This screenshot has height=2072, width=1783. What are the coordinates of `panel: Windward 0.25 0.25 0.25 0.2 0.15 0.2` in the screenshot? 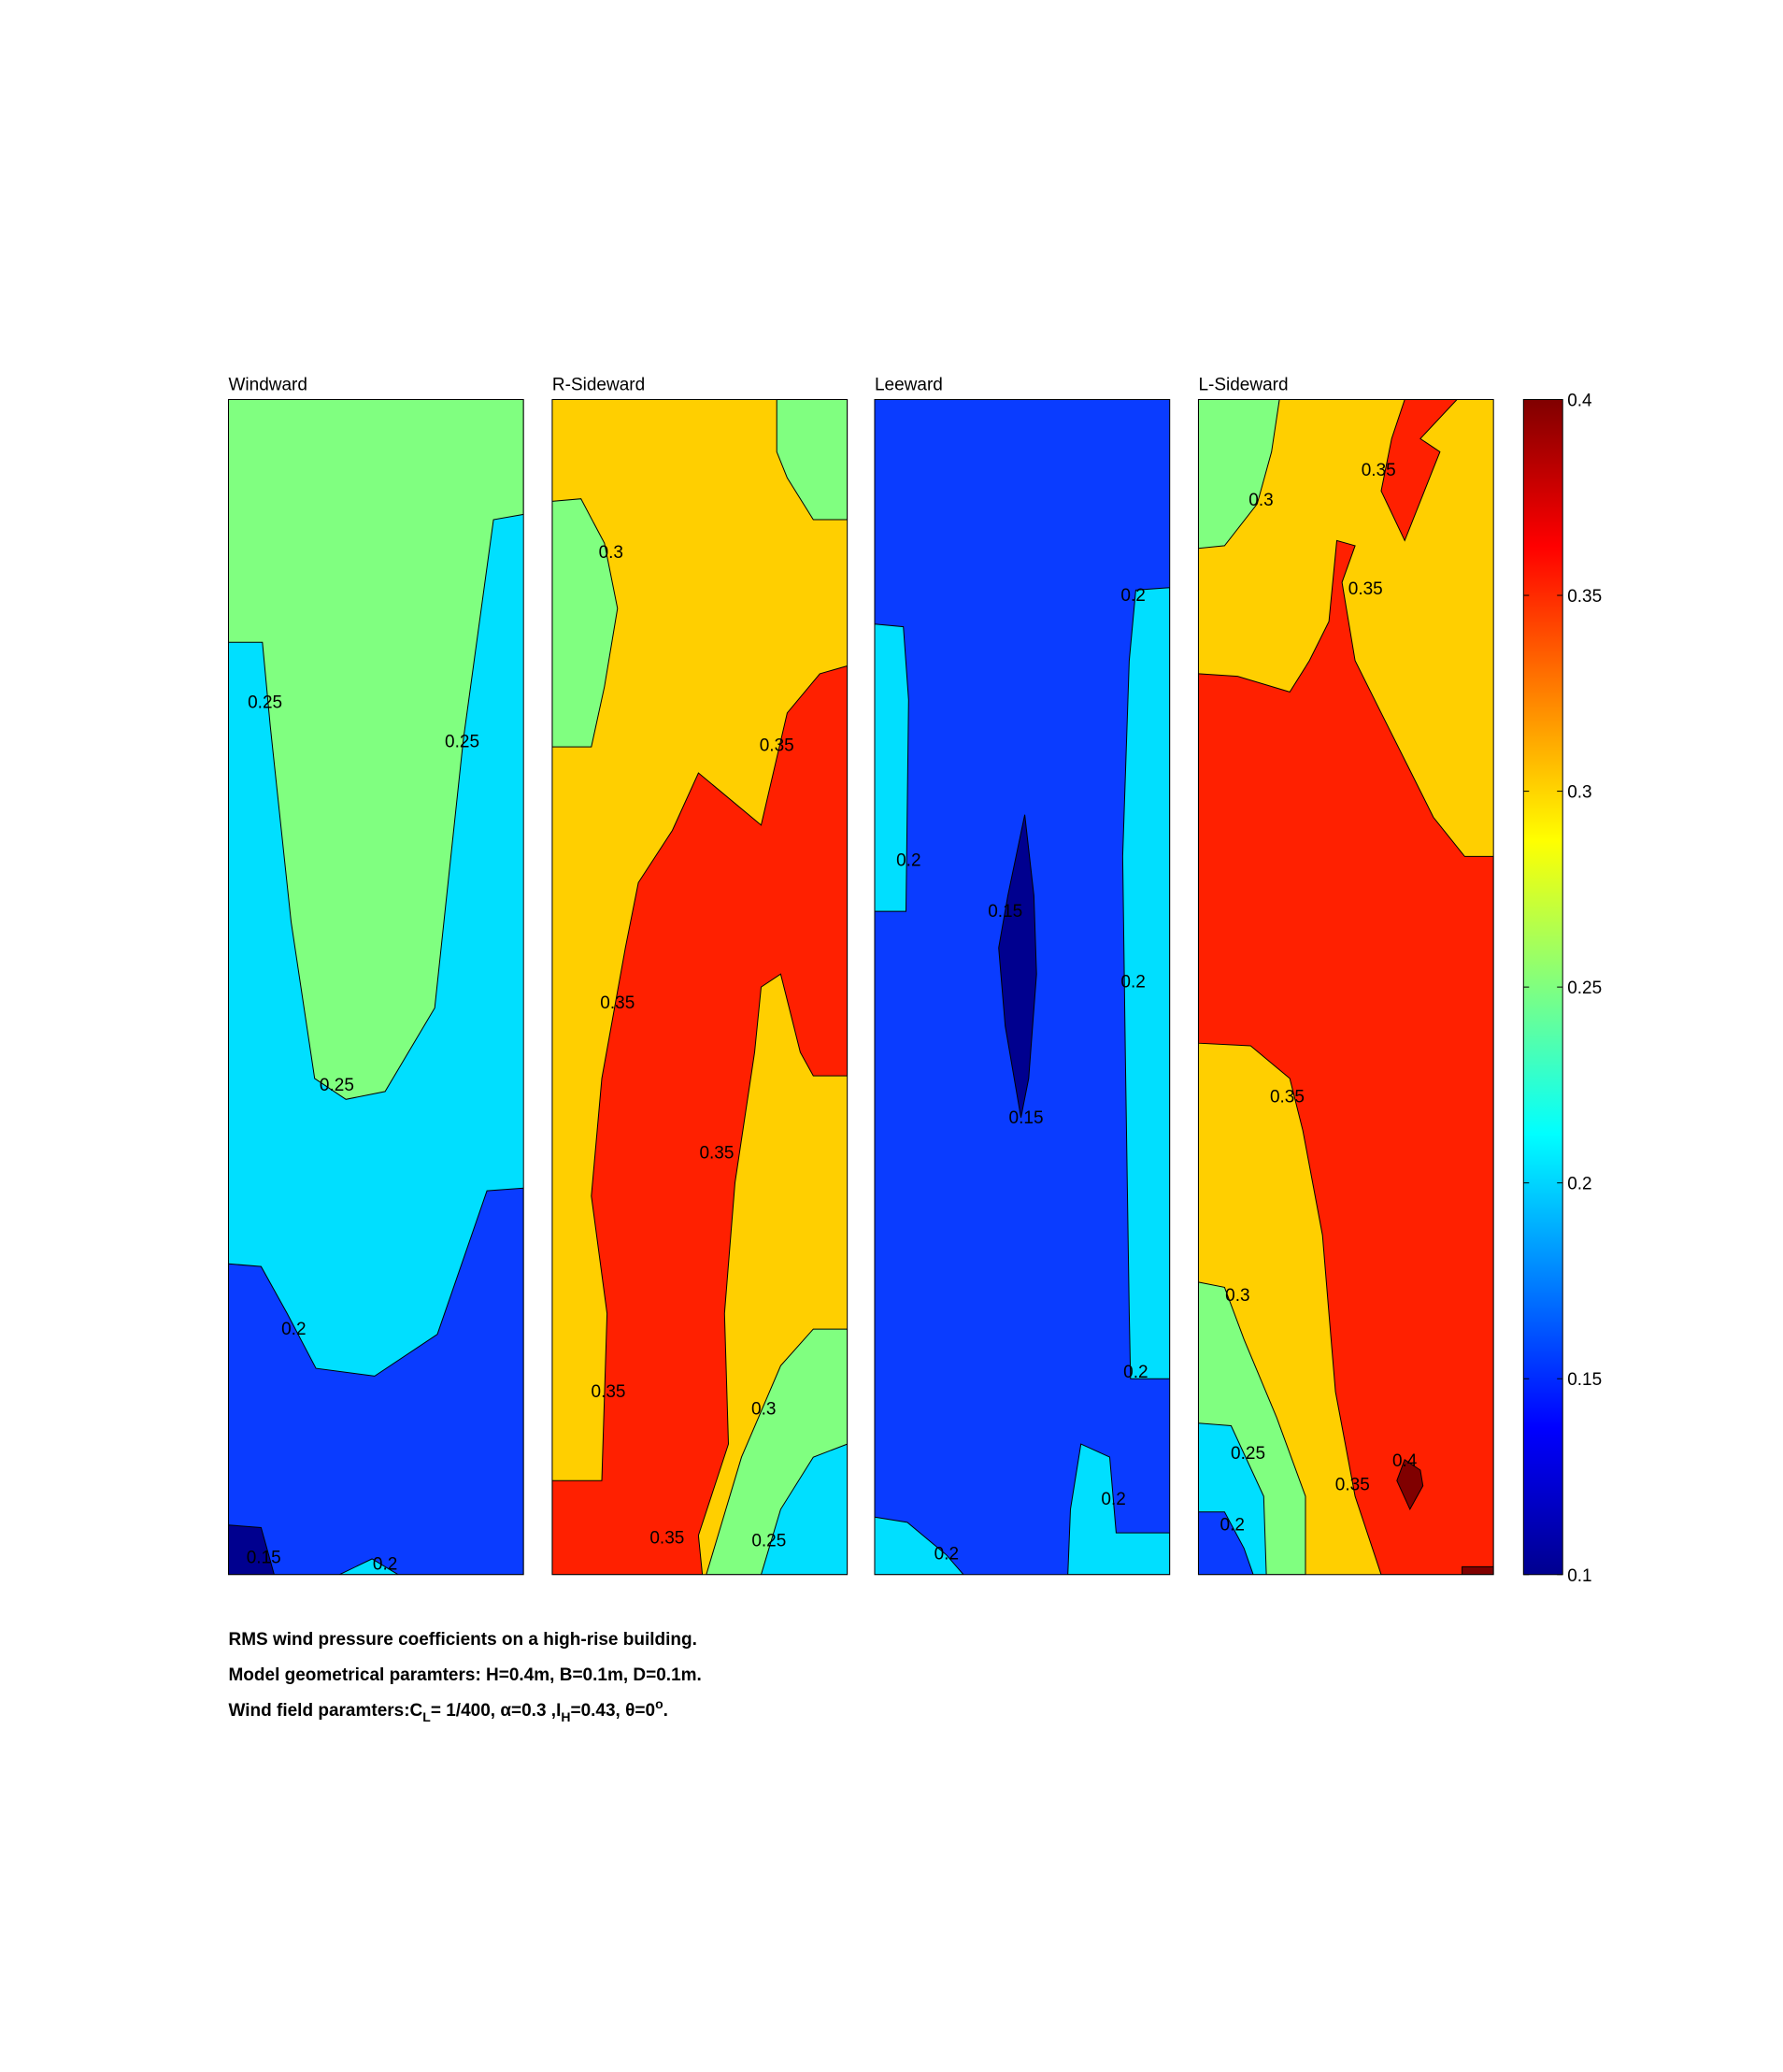 It's located at (375, 975).